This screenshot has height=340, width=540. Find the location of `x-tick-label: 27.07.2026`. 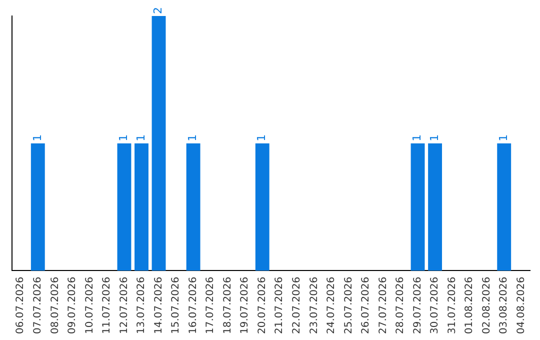

x-tick-label: 27.07.2026 is located at coordinates (383, 305).